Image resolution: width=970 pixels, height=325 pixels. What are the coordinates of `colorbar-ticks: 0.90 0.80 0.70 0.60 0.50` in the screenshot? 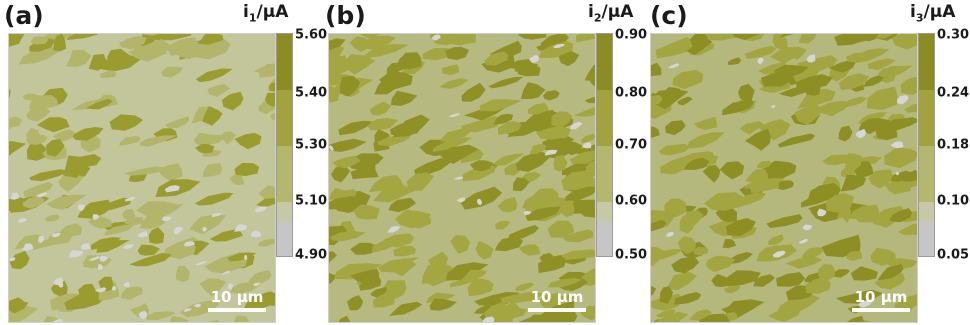 It's located at (635, 145).